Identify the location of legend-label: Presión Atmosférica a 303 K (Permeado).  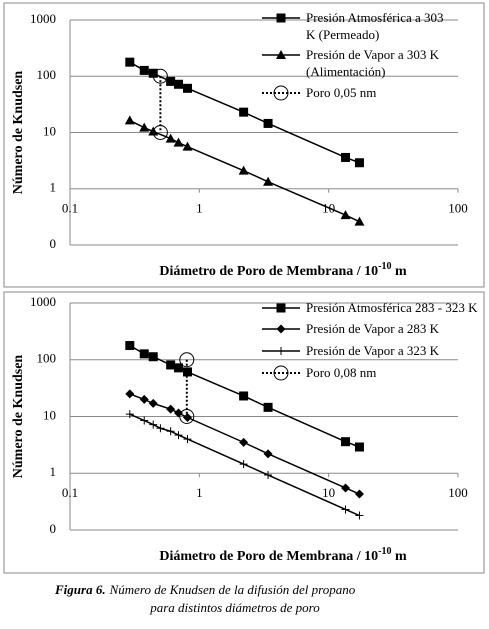
(375, 26).